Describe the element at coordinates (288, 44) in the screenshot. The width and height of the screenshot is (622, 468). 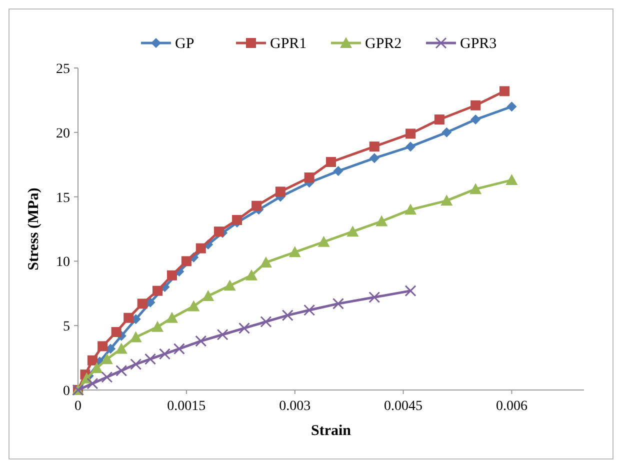
I see `legend-label: GPR1` at that location.